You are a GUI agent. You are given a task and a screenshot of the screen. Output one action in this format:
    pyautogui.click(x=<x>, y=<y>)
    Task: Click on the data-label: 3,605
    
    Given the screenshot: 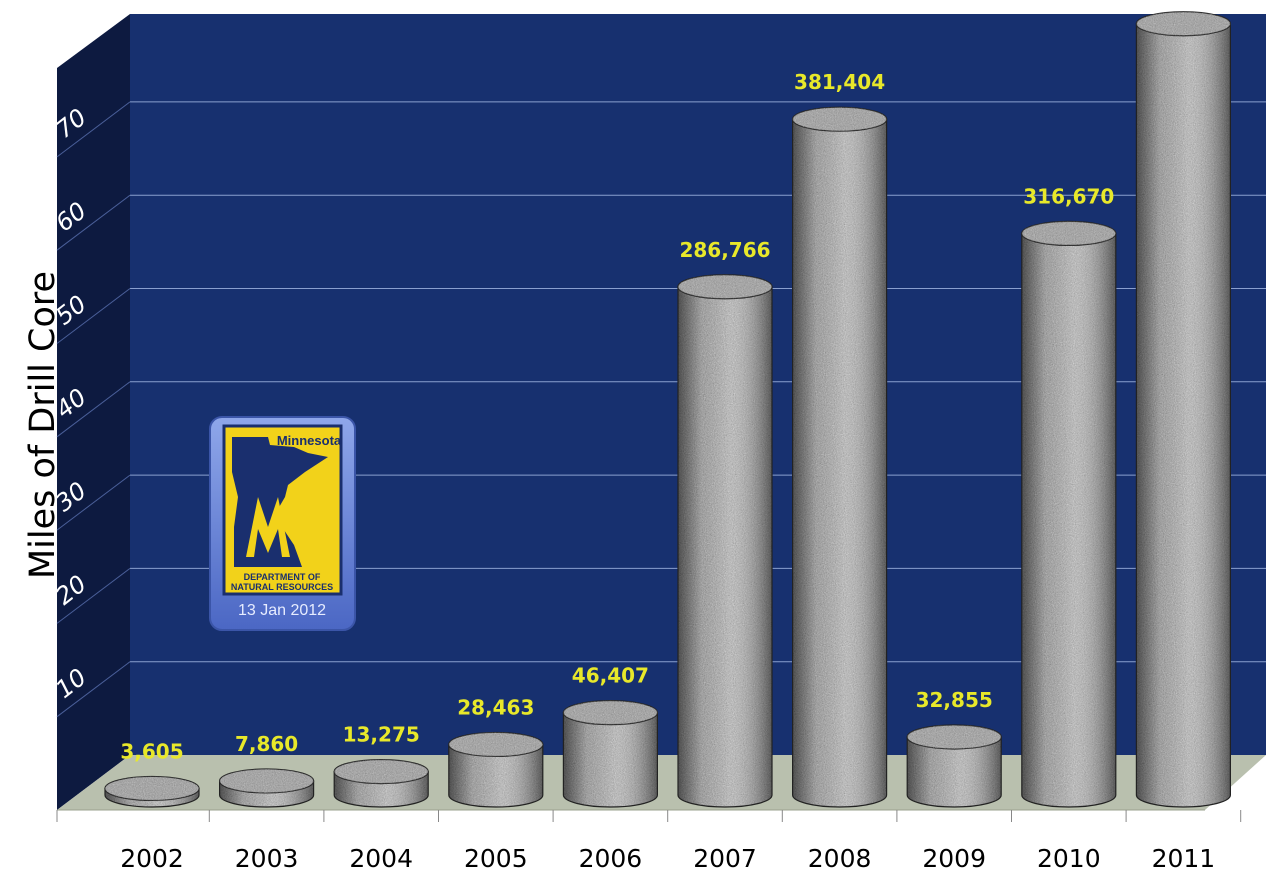 What is the action you would take?
    pyautogui.click(x=151, y=751)
    